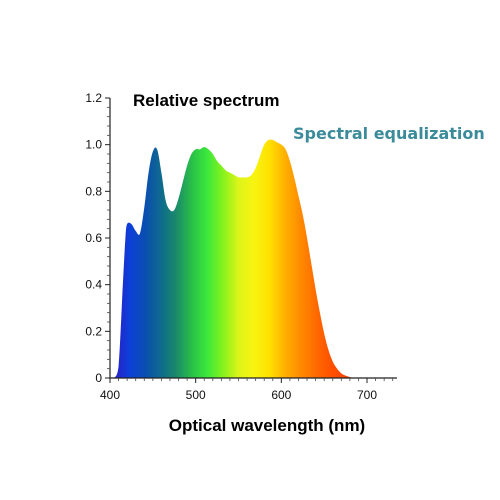 This screenshot has width=500, height=500. I want to click on x-tick-label: 600, so click(281, 395).